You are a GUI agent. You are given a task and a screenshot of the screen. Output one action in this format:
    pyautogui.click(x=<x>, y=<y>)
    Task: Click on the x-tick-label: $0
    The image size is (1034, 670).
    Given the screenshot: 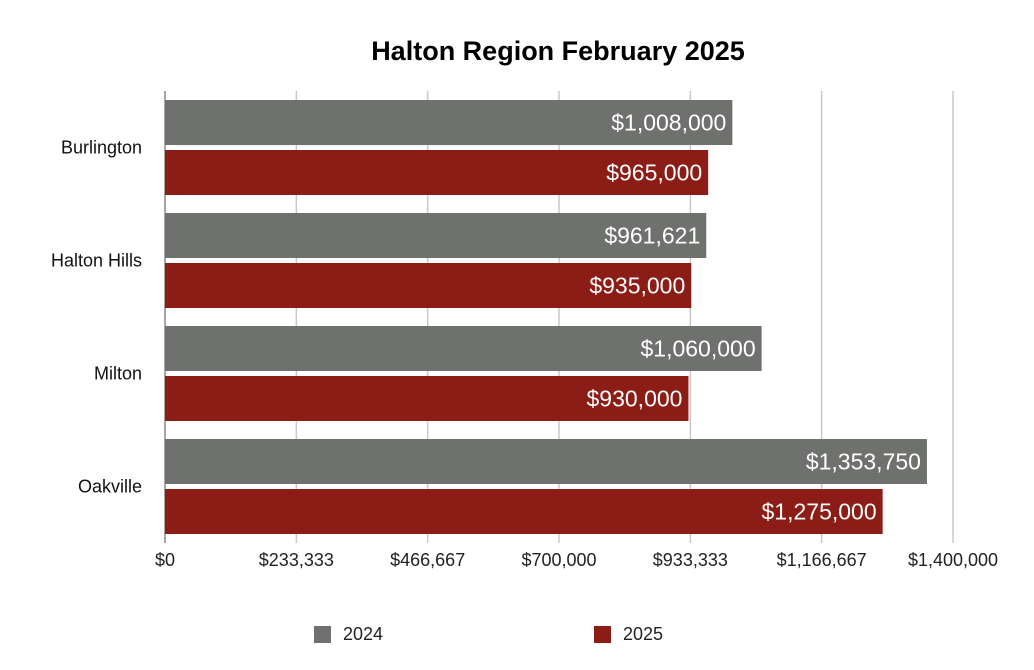 What is the action you would take?
    pyautogui.click(x=165, y=560)
    